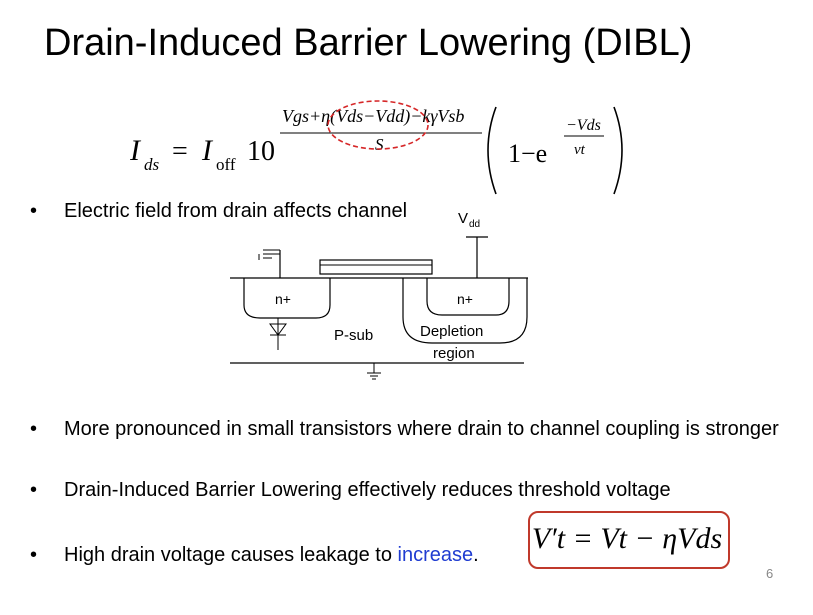 This screenshot has height=615, width=813. What do you see at coordinates (451, 331) in the screenshot?
I see `depletion-label-1: Depletion` at bounding box center [451, 331].